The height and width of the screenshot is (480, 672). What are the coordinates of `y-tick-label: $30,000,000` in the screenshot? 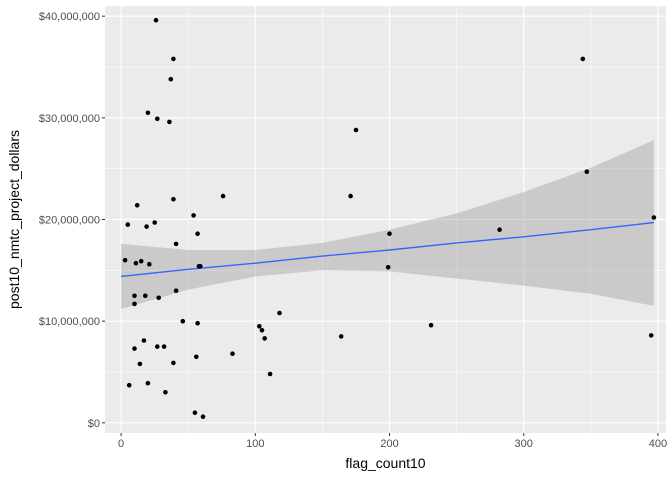 It's located at (69, 119).